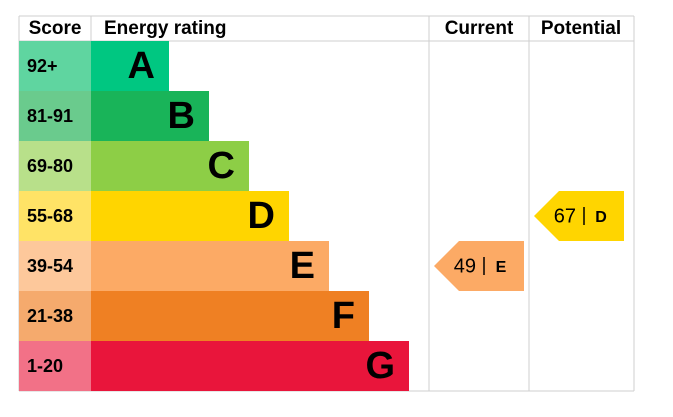  What do you see at coordinates (380, 366) in the screenshot?
I see `rating-letter: G` at bounding box center [380, 366].